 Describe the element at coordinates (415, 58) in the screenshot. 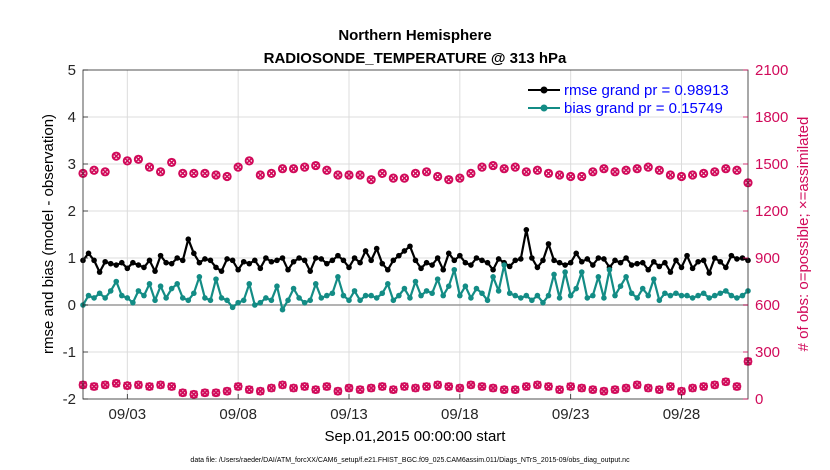

I see `chart-subtitle: RADIOSONDE_TEMPERATURE @ 313 hPa` at that location.